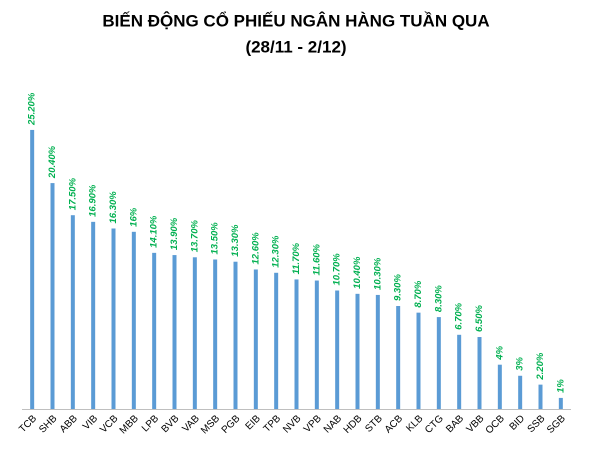 The width and height of the screenshot is (592, 458). What do you see at coordinates (72, 193) in the screenshot?
I see `value-label: 17.50%` at bounding box center [72, 193].